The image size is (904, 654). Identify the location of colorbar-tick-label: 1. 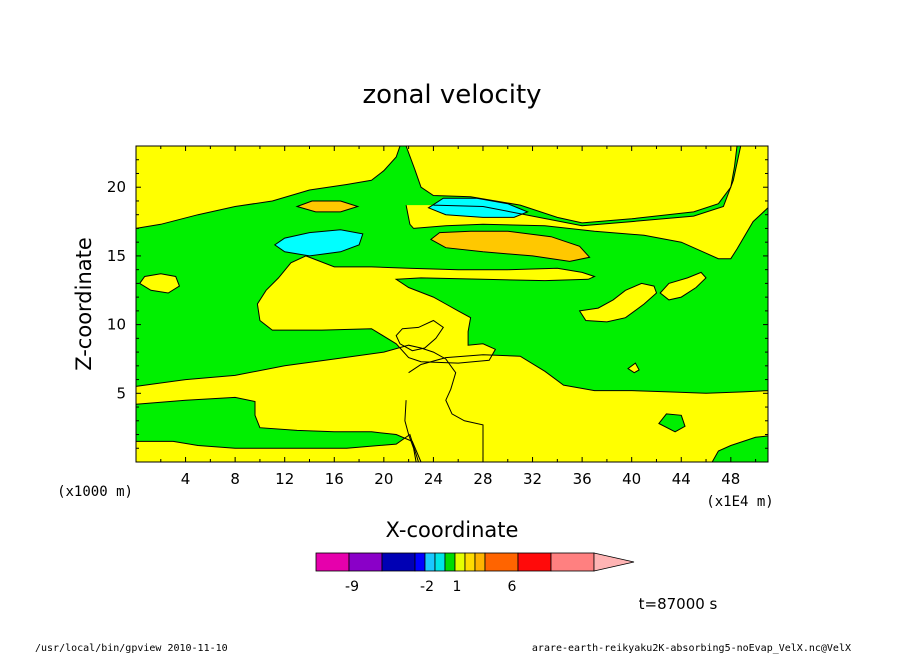
(457, 587).